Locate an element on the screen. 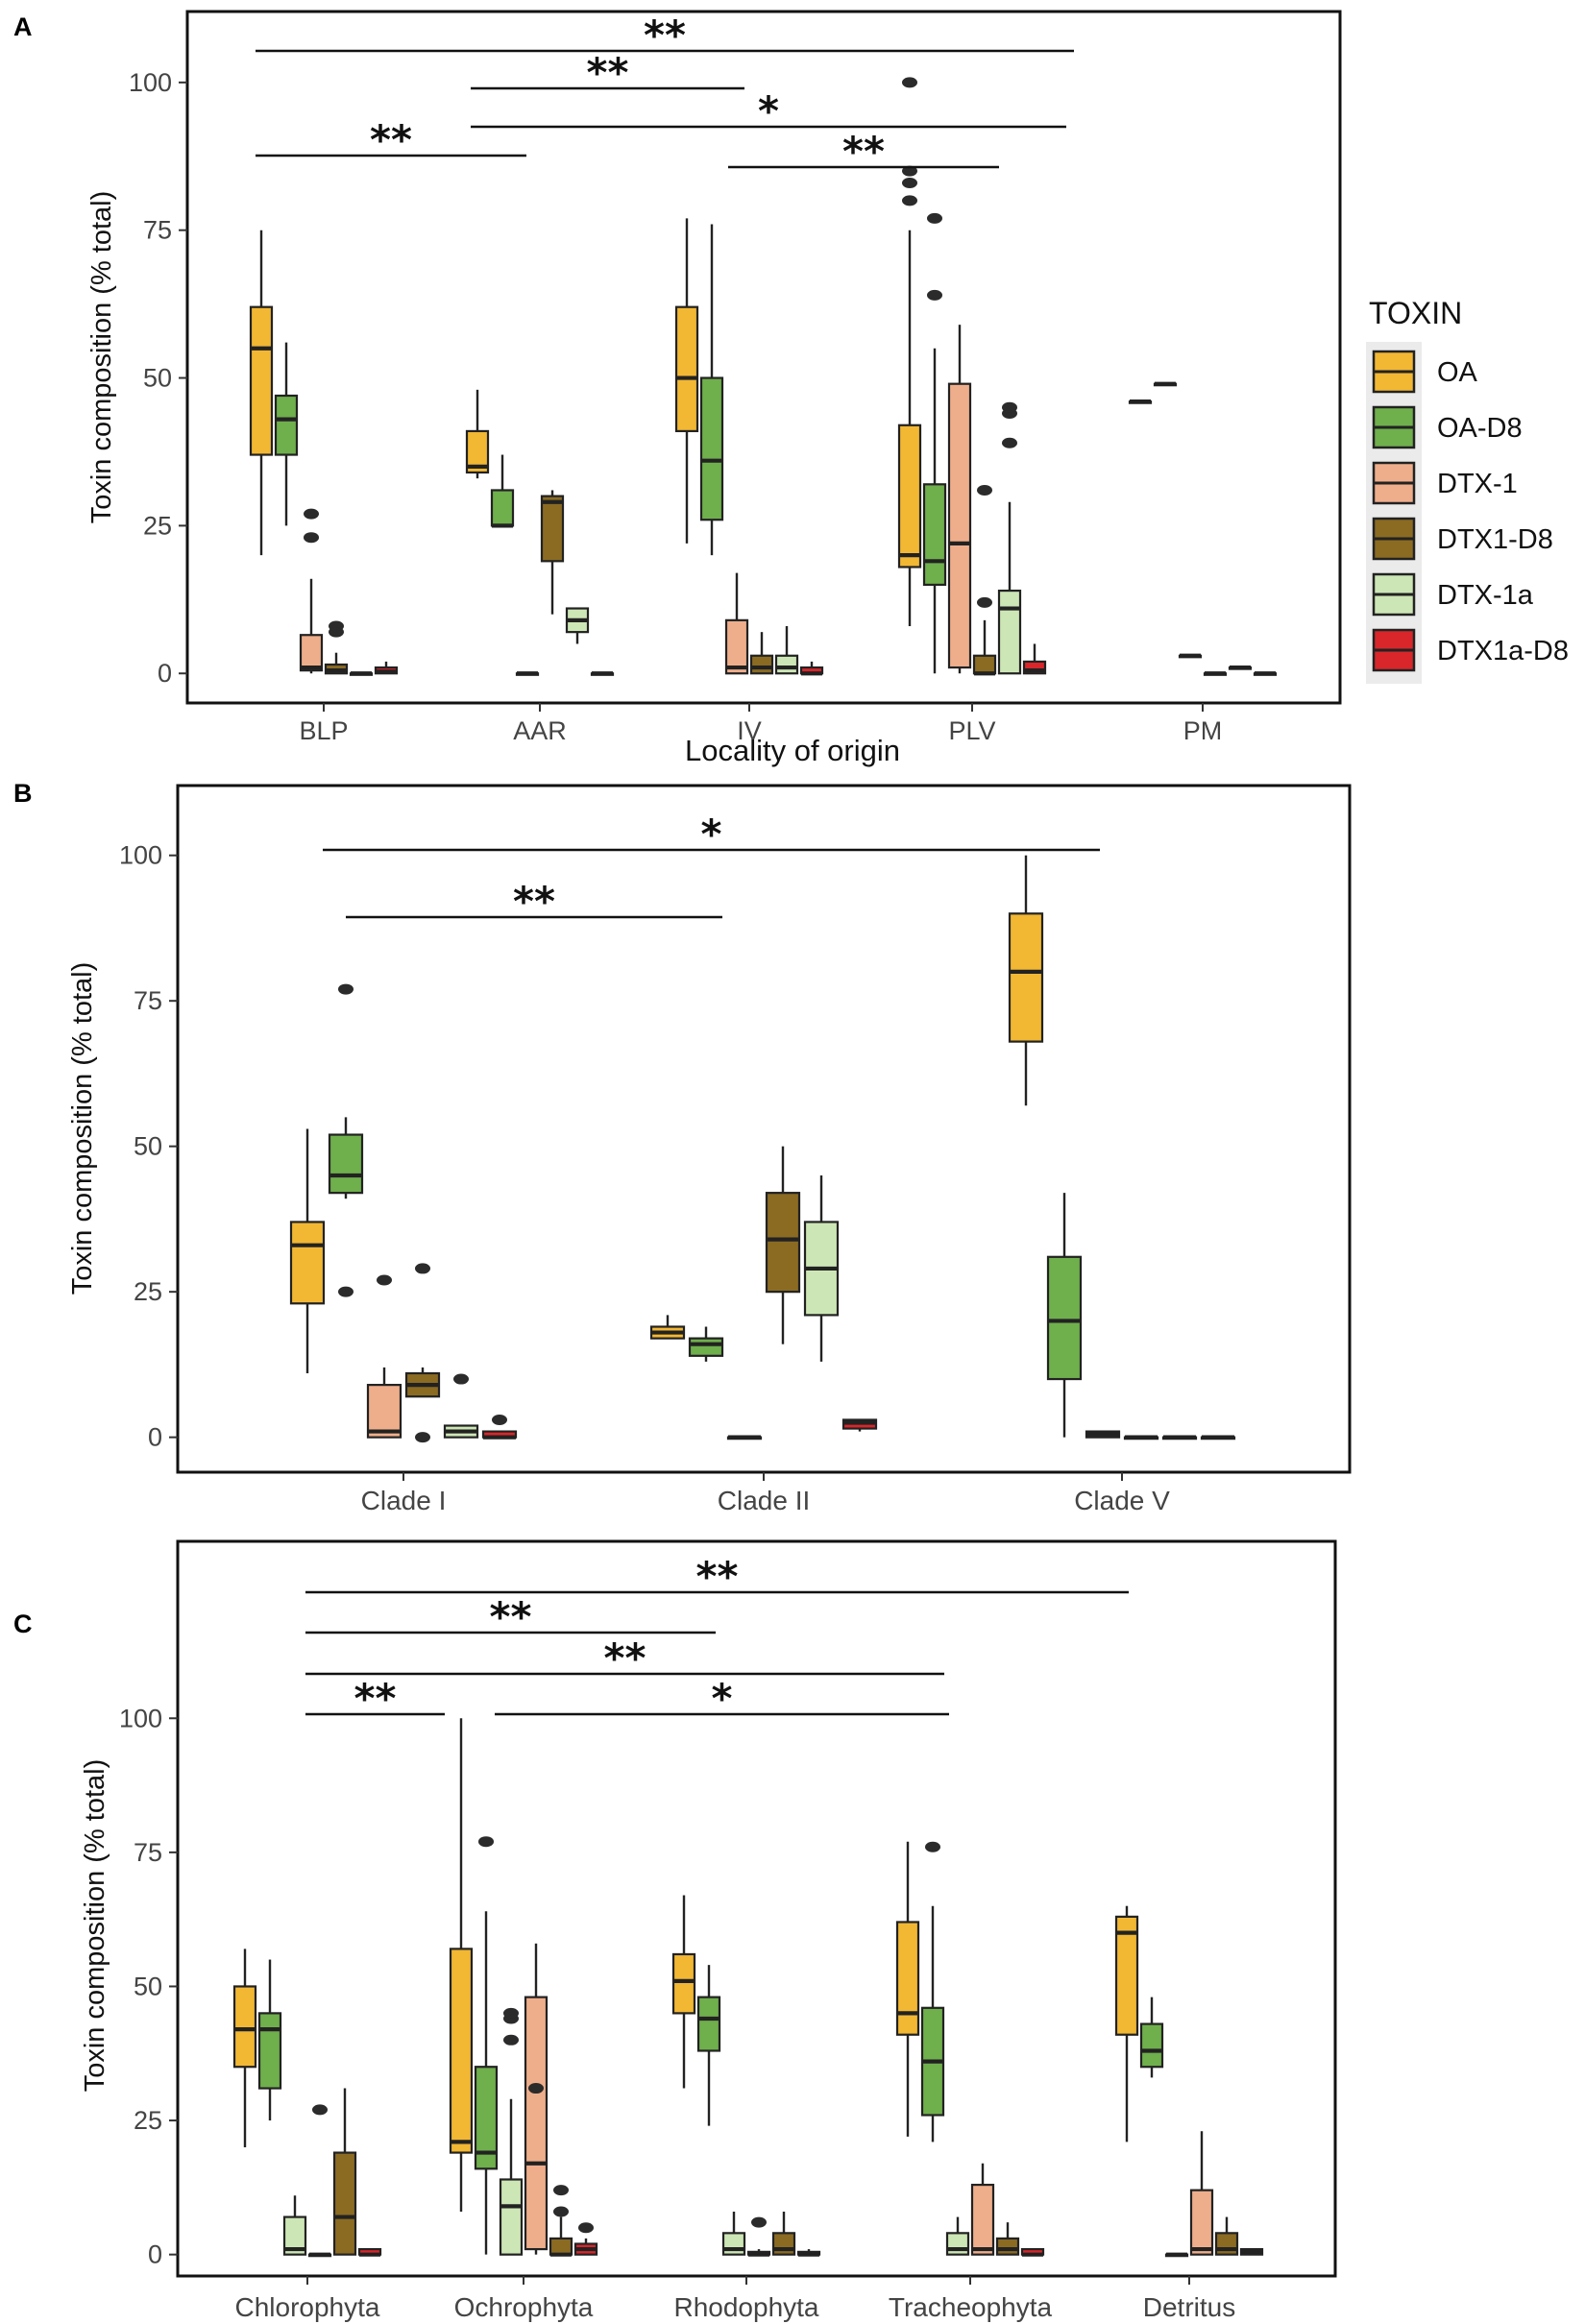  legend-item-oa: OA is located at coordinates (1425, 372).